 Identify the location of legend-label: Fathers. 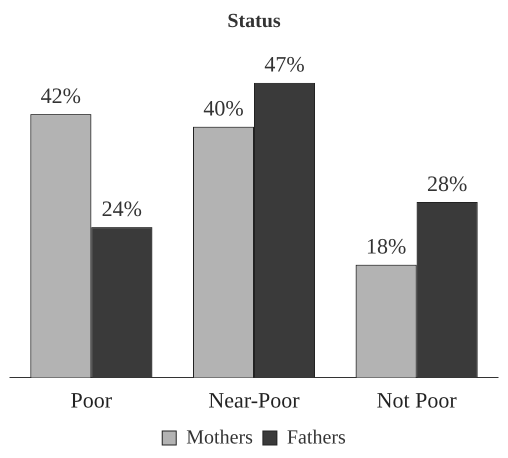
(316, 437).